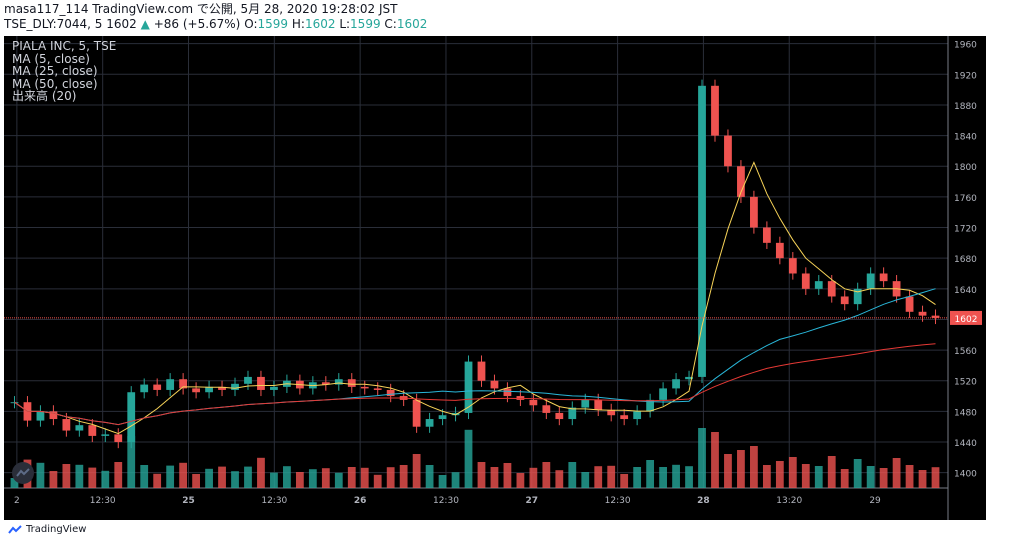  Describe the element at coordinates (51, 58) in the screenshot. I see `legend-ma5: MA (5, close)` at that location.